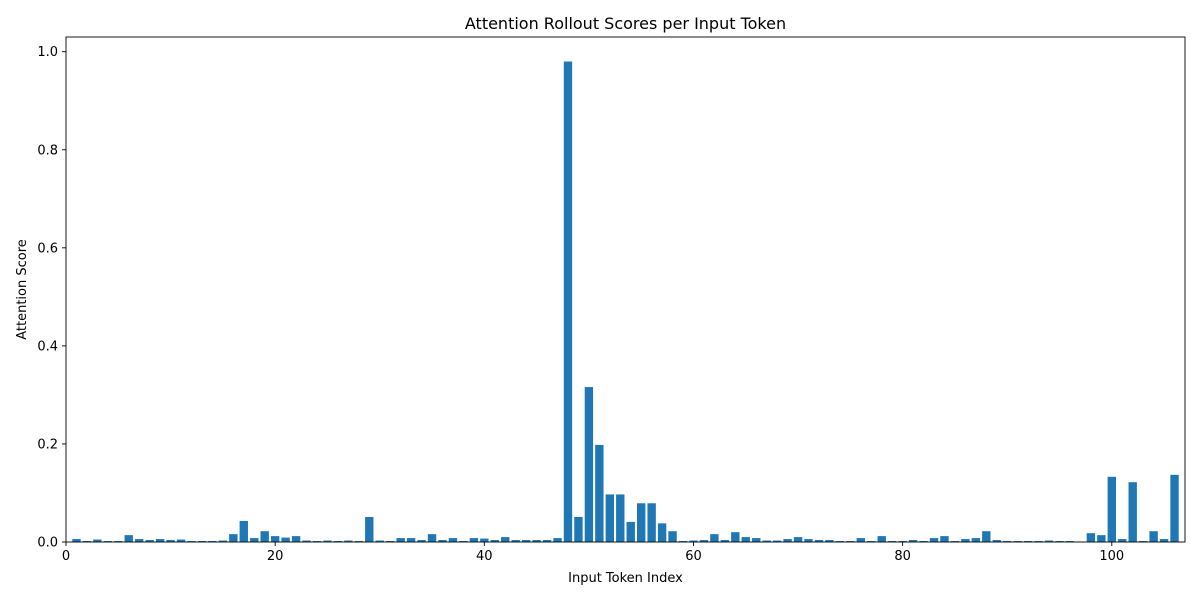 Image resolution: width=1200 pixels, height=600 pixels. What do you see at coordinates (275, 556) in the screenshot?
I see `x-tick-label: 20` at bounding box center [275, 556].